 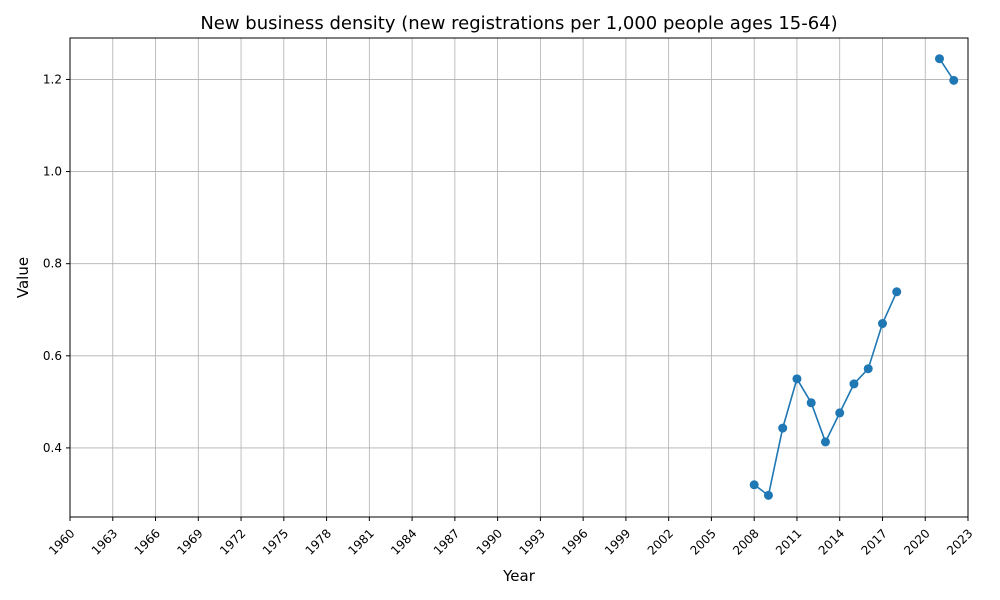 What do you see at coordinates (23, 277) in the screenshot?
I see `y-axis-label: Value` at bounding box center [23, 277].